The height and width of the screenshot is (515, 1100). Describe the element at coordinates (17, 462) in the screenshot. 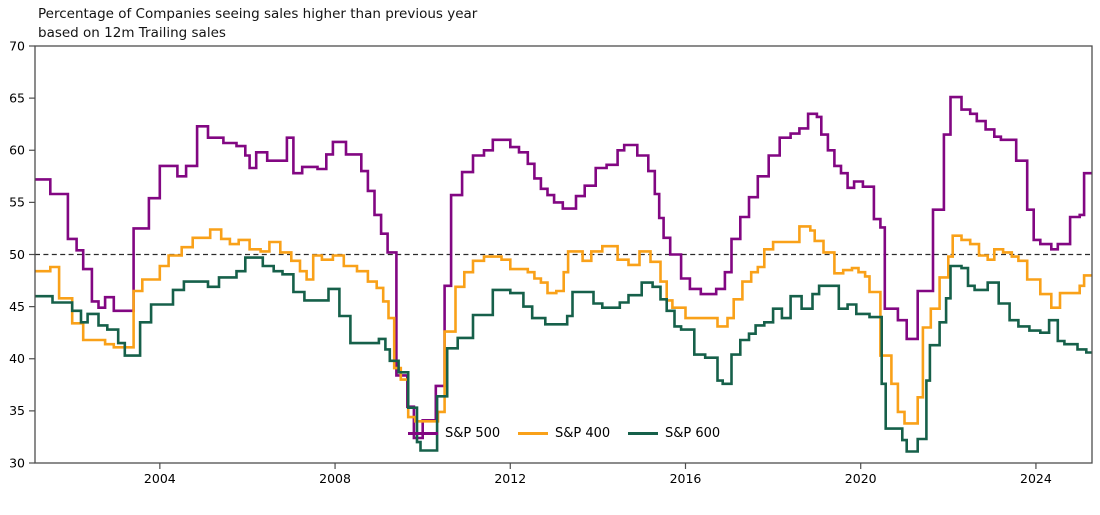

I see `y-tick-label: 30` at that location.